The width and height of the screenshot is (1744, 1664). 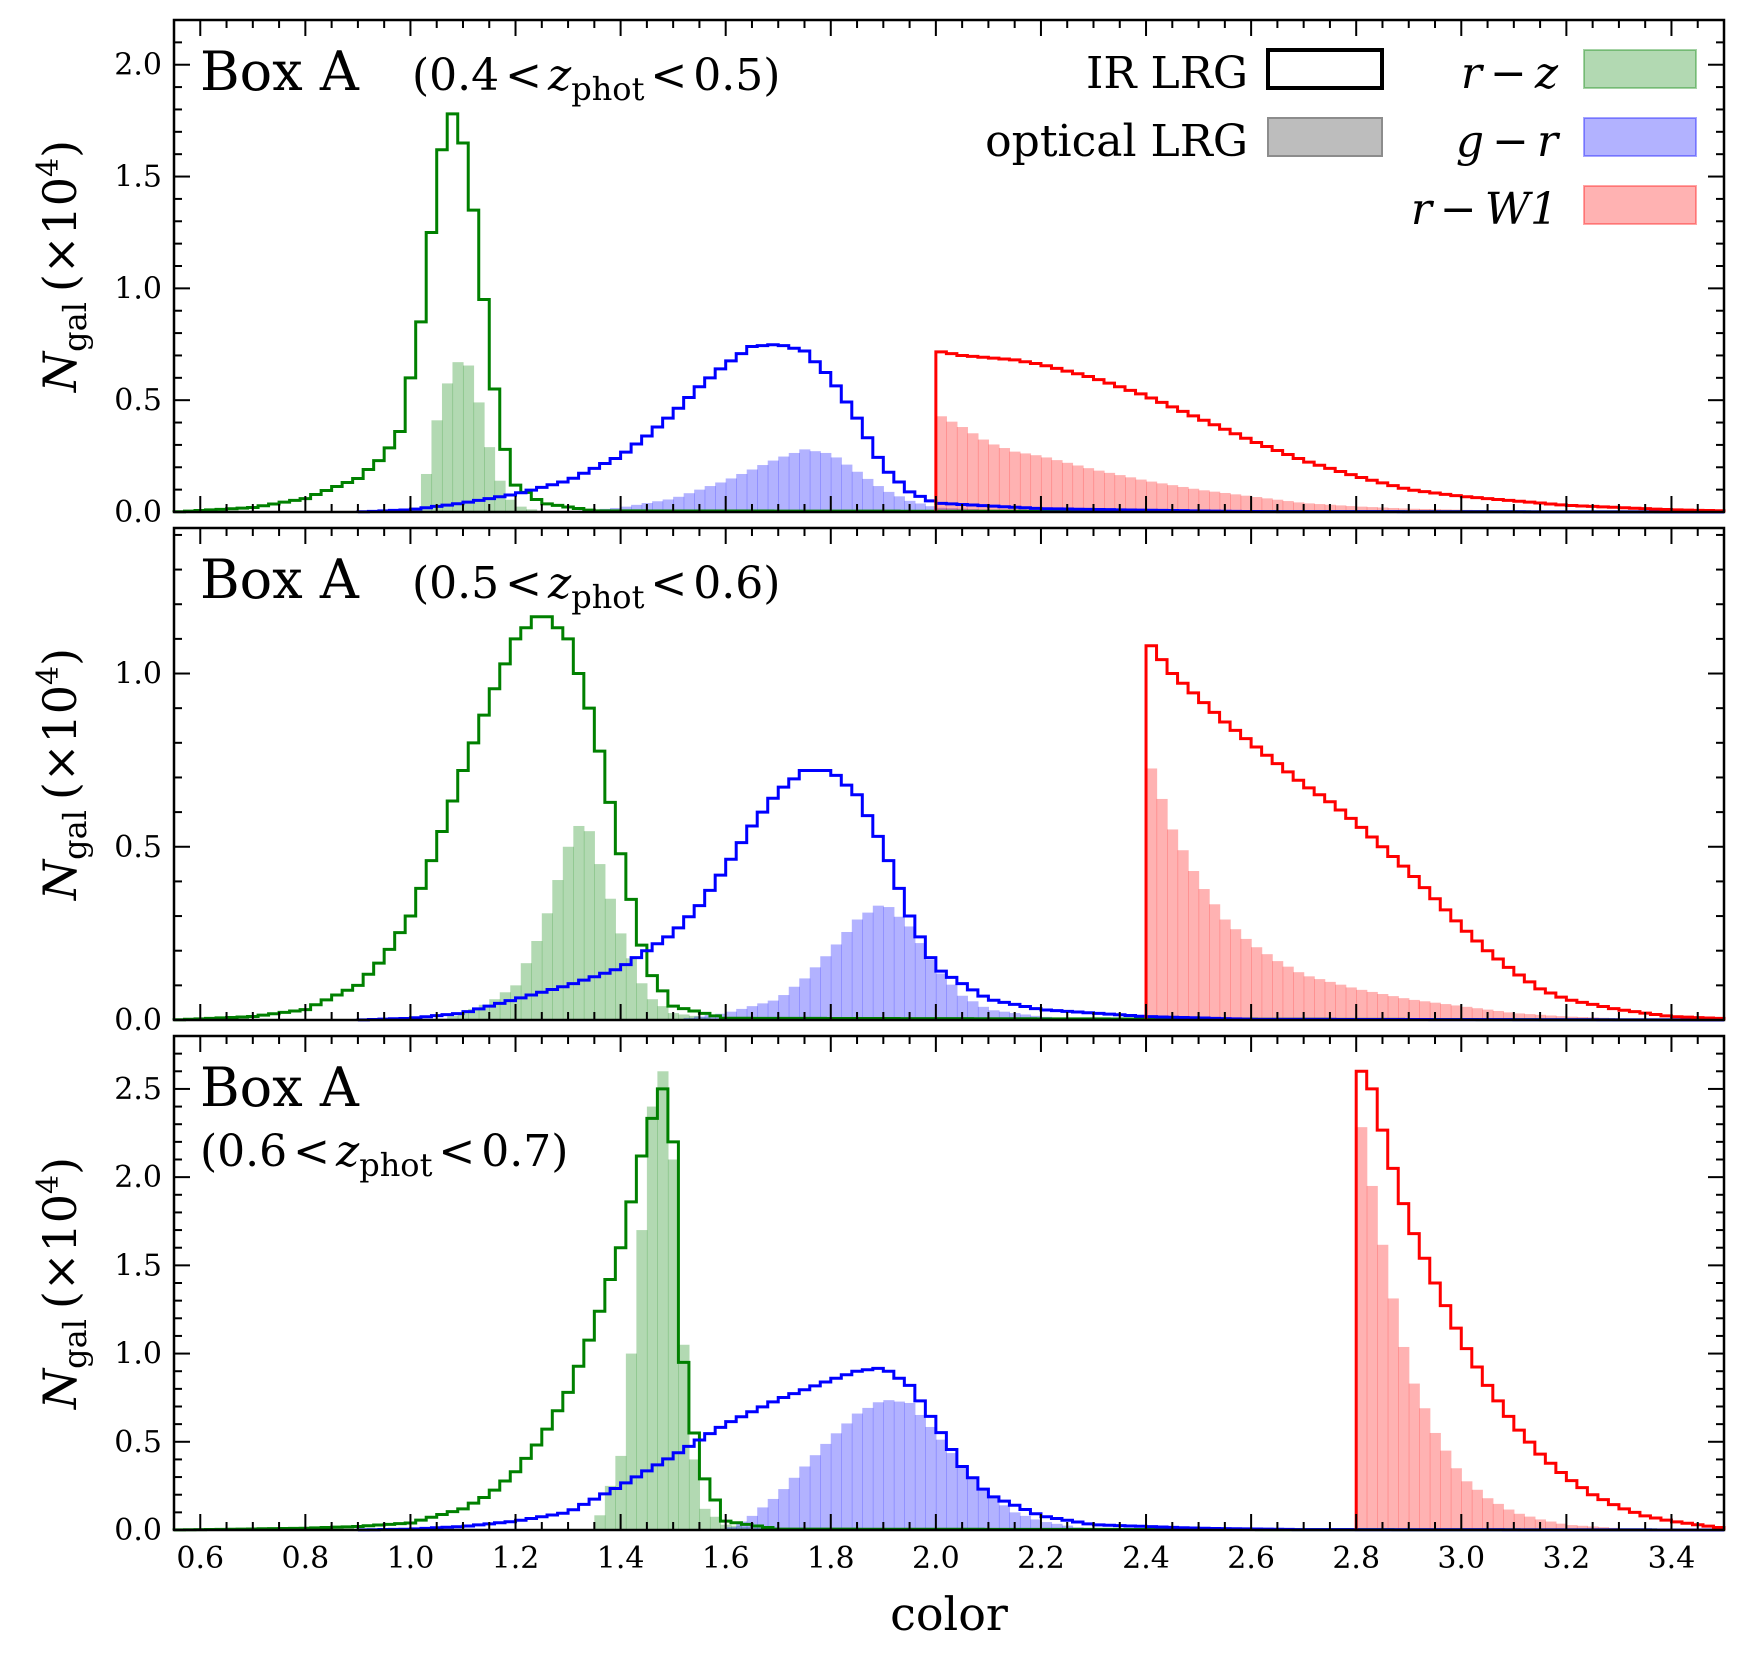 What do you see at coordinates (1146, 1558) in the screenshot?
I see `x-tick-label: 2.4` at bounding box center [1146, 1558].